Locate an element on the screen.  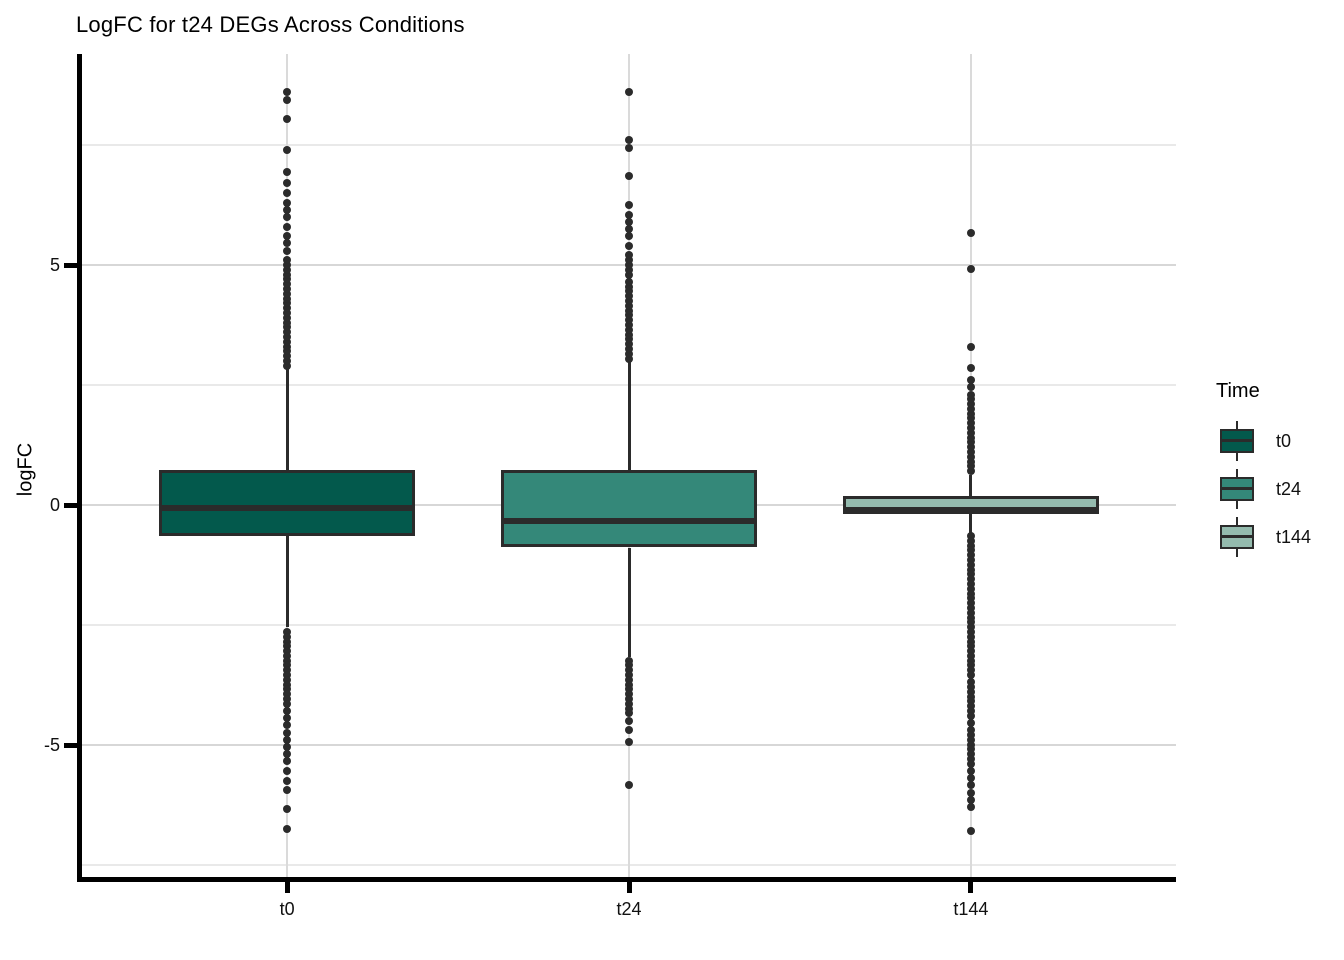
legend-label: t144 is located at coordinates (1294, 536).